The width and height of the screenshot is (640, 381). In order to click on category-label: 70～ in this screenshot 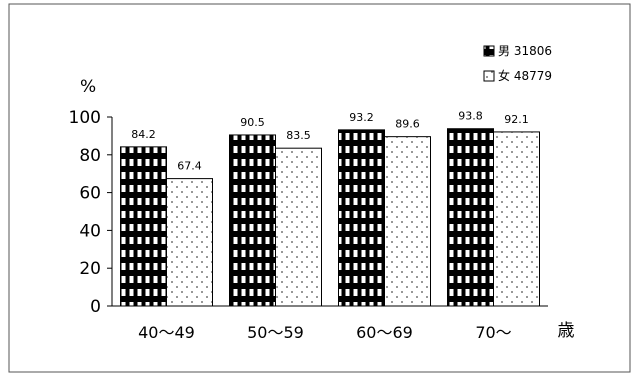, I will do `click(493, 332)`.